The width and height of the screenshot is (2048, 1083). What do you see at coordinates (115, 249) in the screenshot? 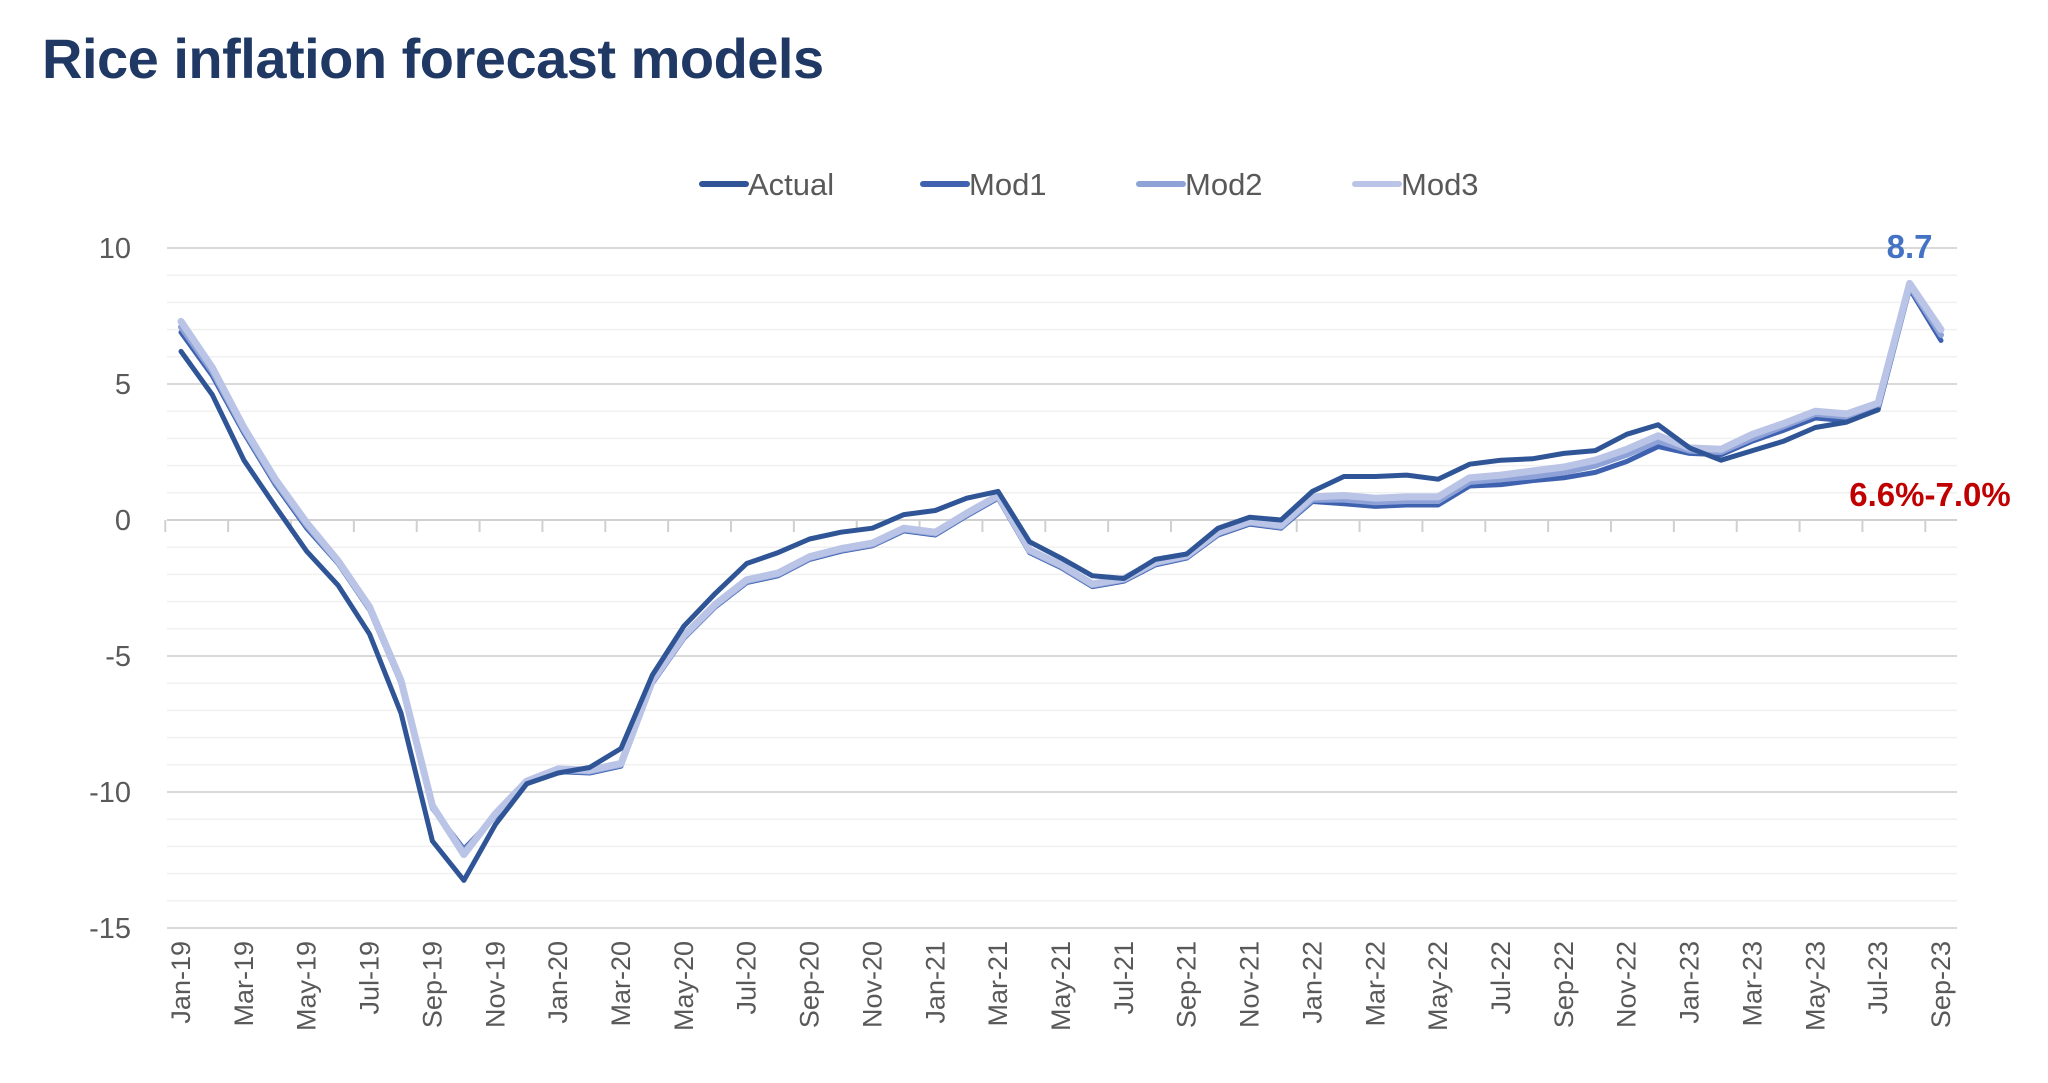
I see `y-tick-label: 10` at bounding box center [115, 249].